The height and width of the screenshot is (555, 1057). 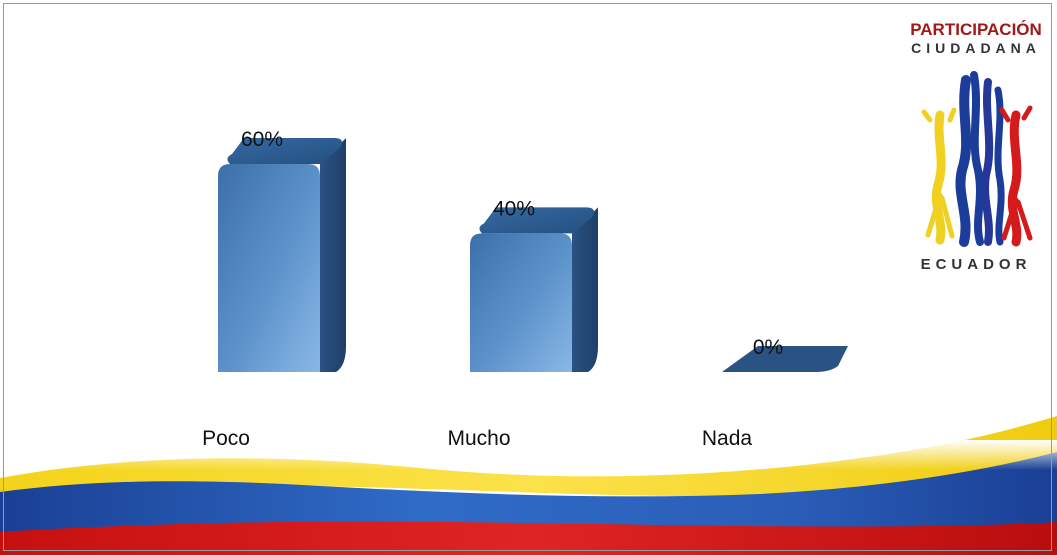 What do you see at coordinates (226, 438) in the screenshot?
I see `category-label: Poco` at bounding box center [226, 438].